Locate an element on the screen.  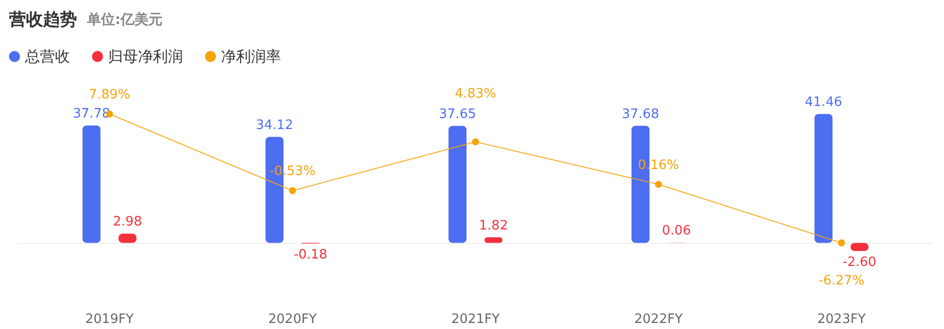
x-tick-label: 2020FY is located at coordinates (292, 319).